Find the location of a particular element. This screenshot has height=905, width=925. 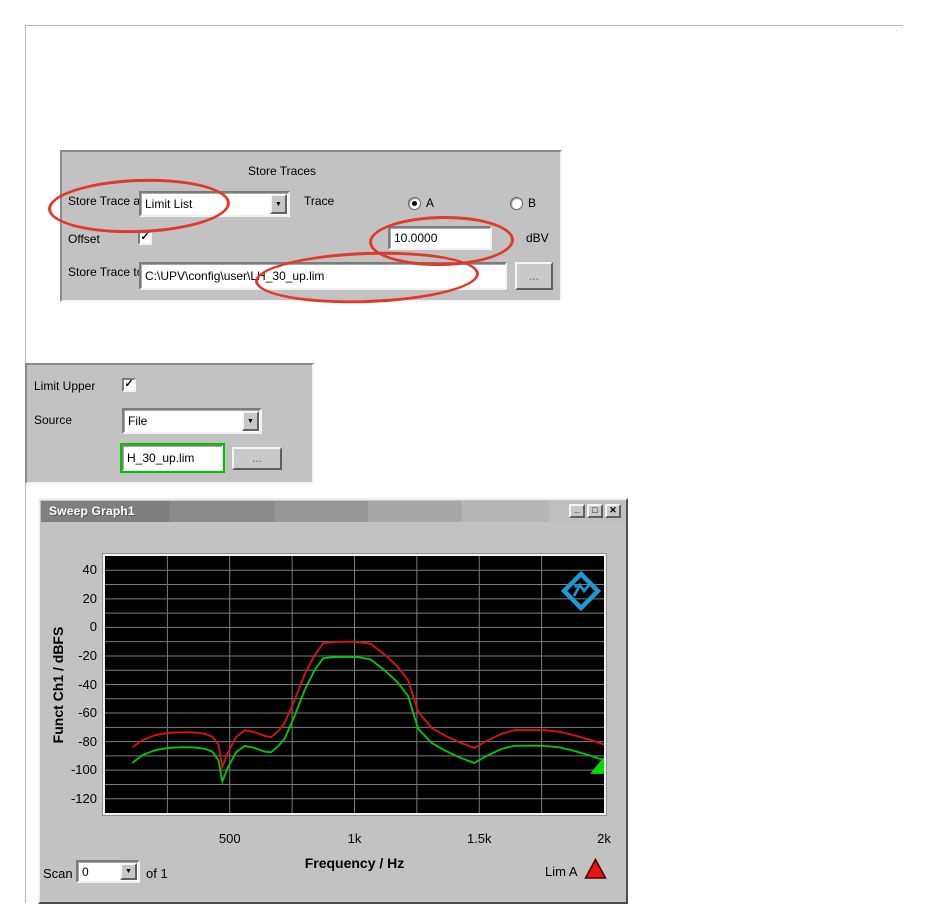

y-tick-label: -60 is located at coordinates (87, 713).